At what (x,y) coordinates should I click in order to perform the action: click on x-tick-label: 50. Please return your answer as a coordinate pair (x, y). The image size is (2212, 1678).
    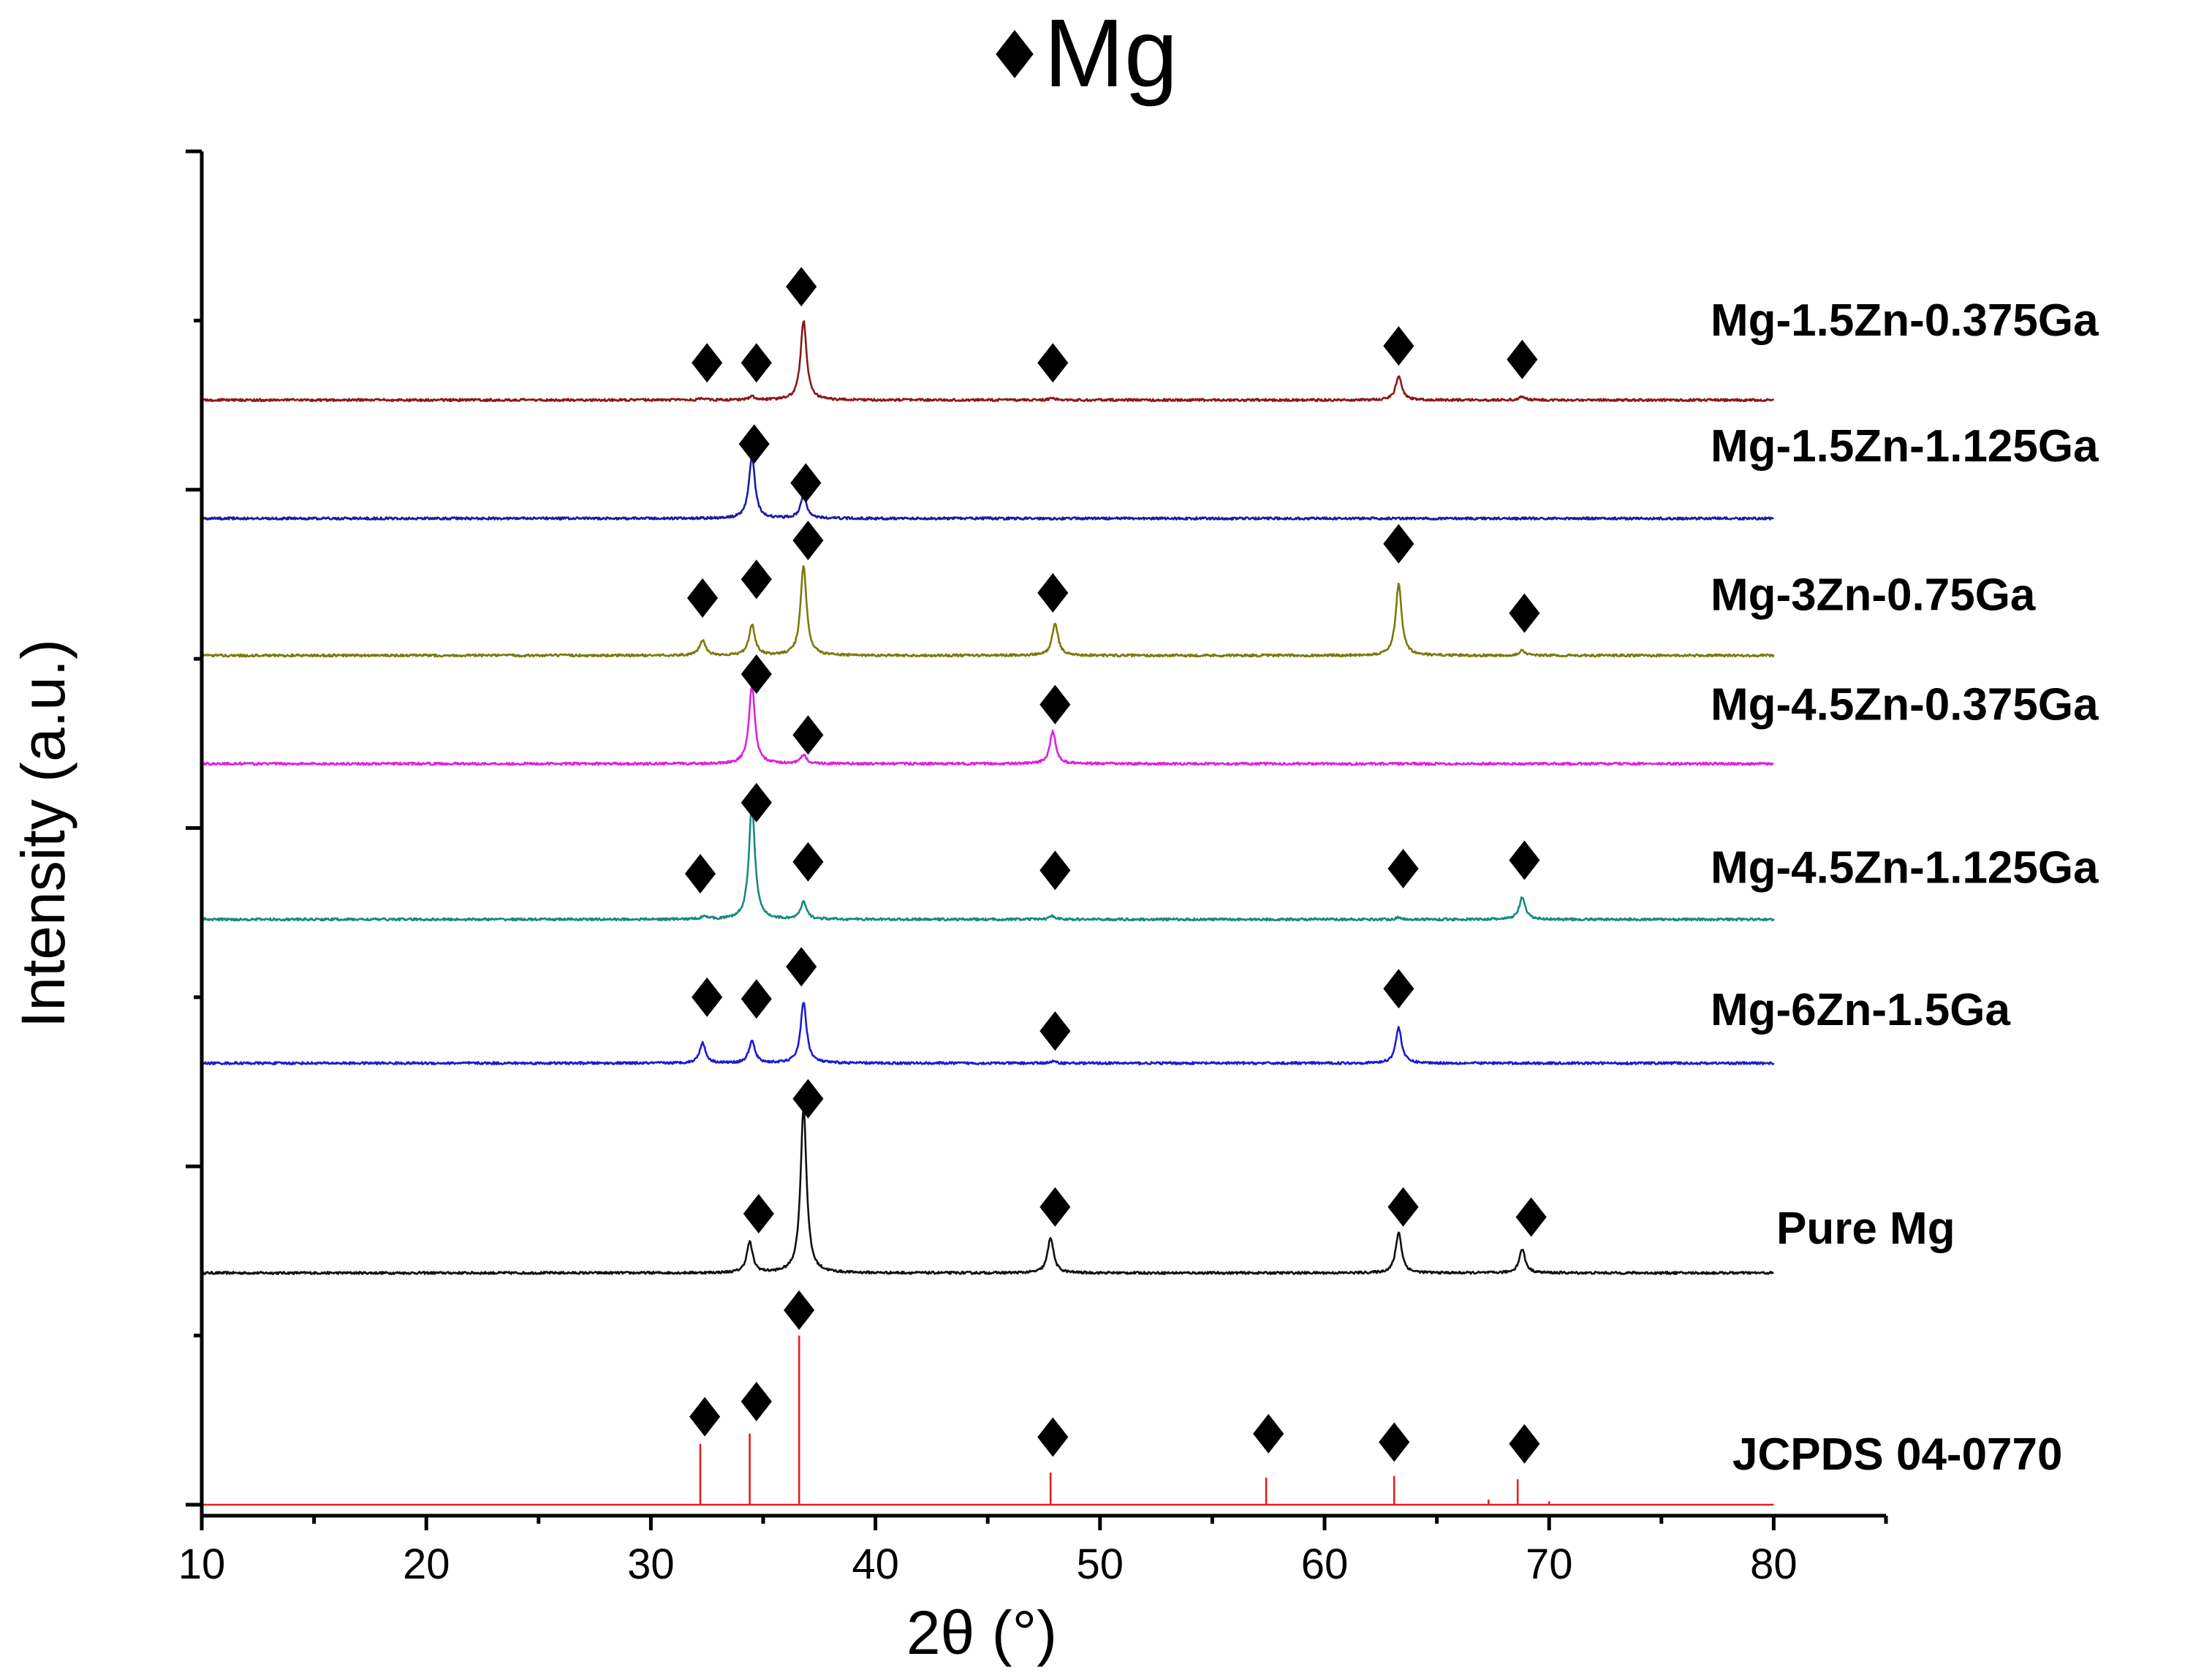
    Looking at the image, I should click on (1100, 1564).